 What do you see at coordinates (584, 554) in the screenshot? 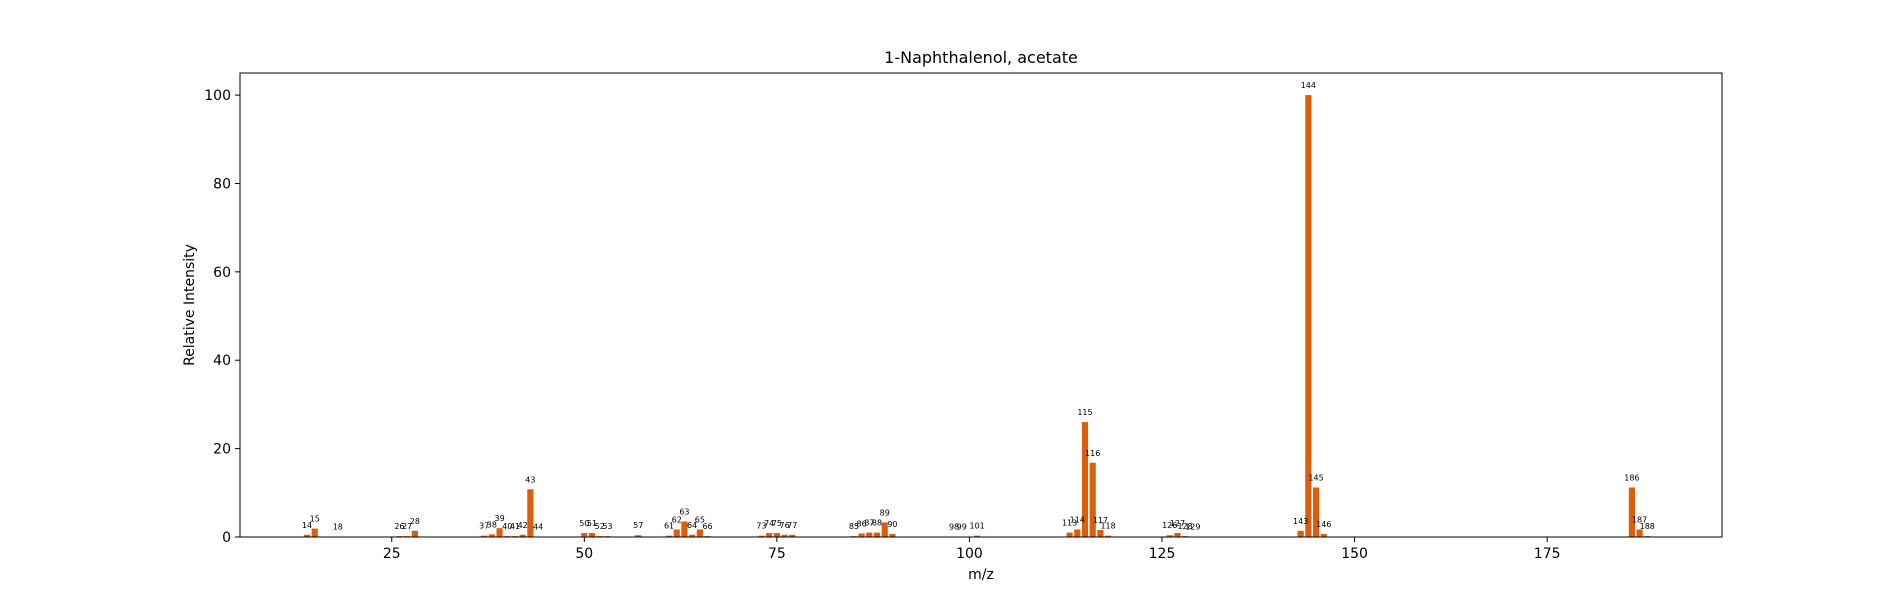
I see `x-tick-label: 50` at bounding box center [584, 554].